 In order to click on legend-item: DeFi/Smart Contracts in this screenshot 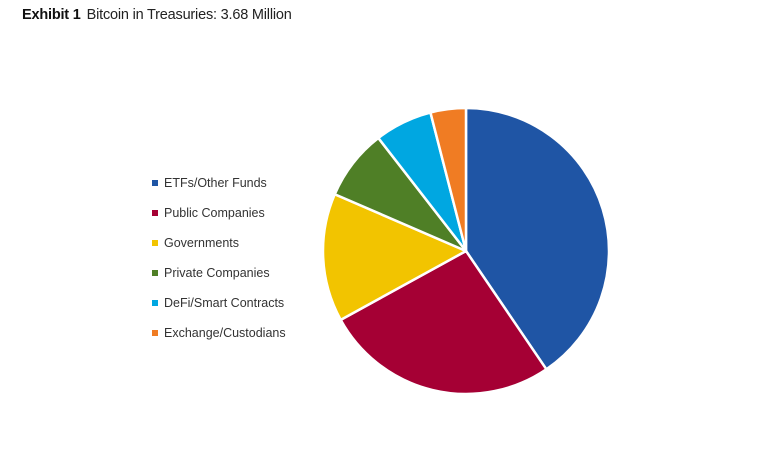, I will do `click(219, 303)`.